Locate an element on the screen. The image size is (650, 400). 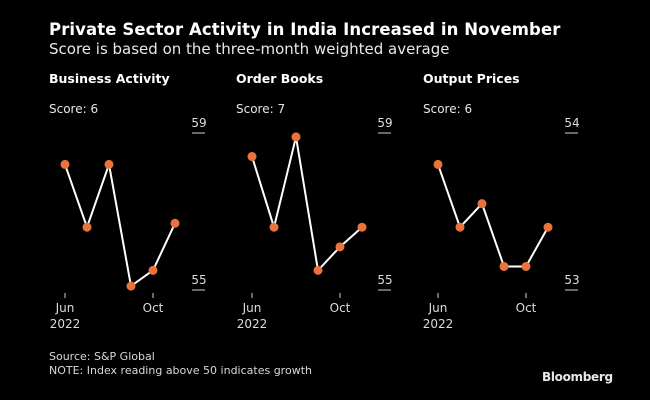
source-note: Source: S&P Global is located at coordinates (102, 356).